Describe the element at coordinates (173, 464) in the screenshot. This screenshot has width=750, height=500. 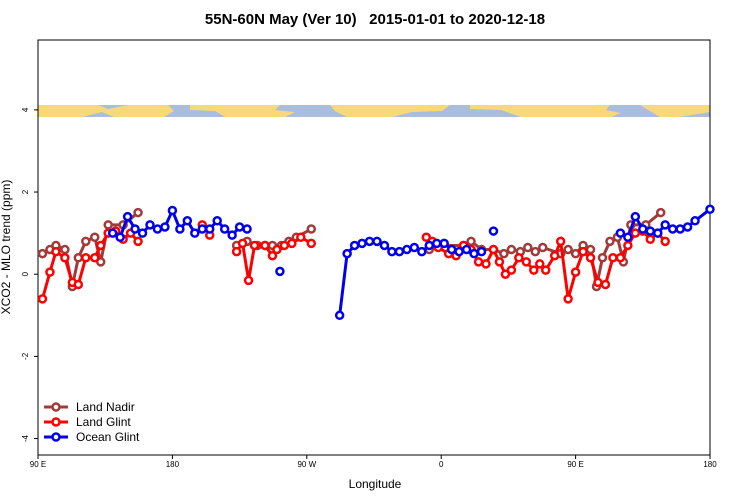
I see `x-tick-label: 180` at that location.